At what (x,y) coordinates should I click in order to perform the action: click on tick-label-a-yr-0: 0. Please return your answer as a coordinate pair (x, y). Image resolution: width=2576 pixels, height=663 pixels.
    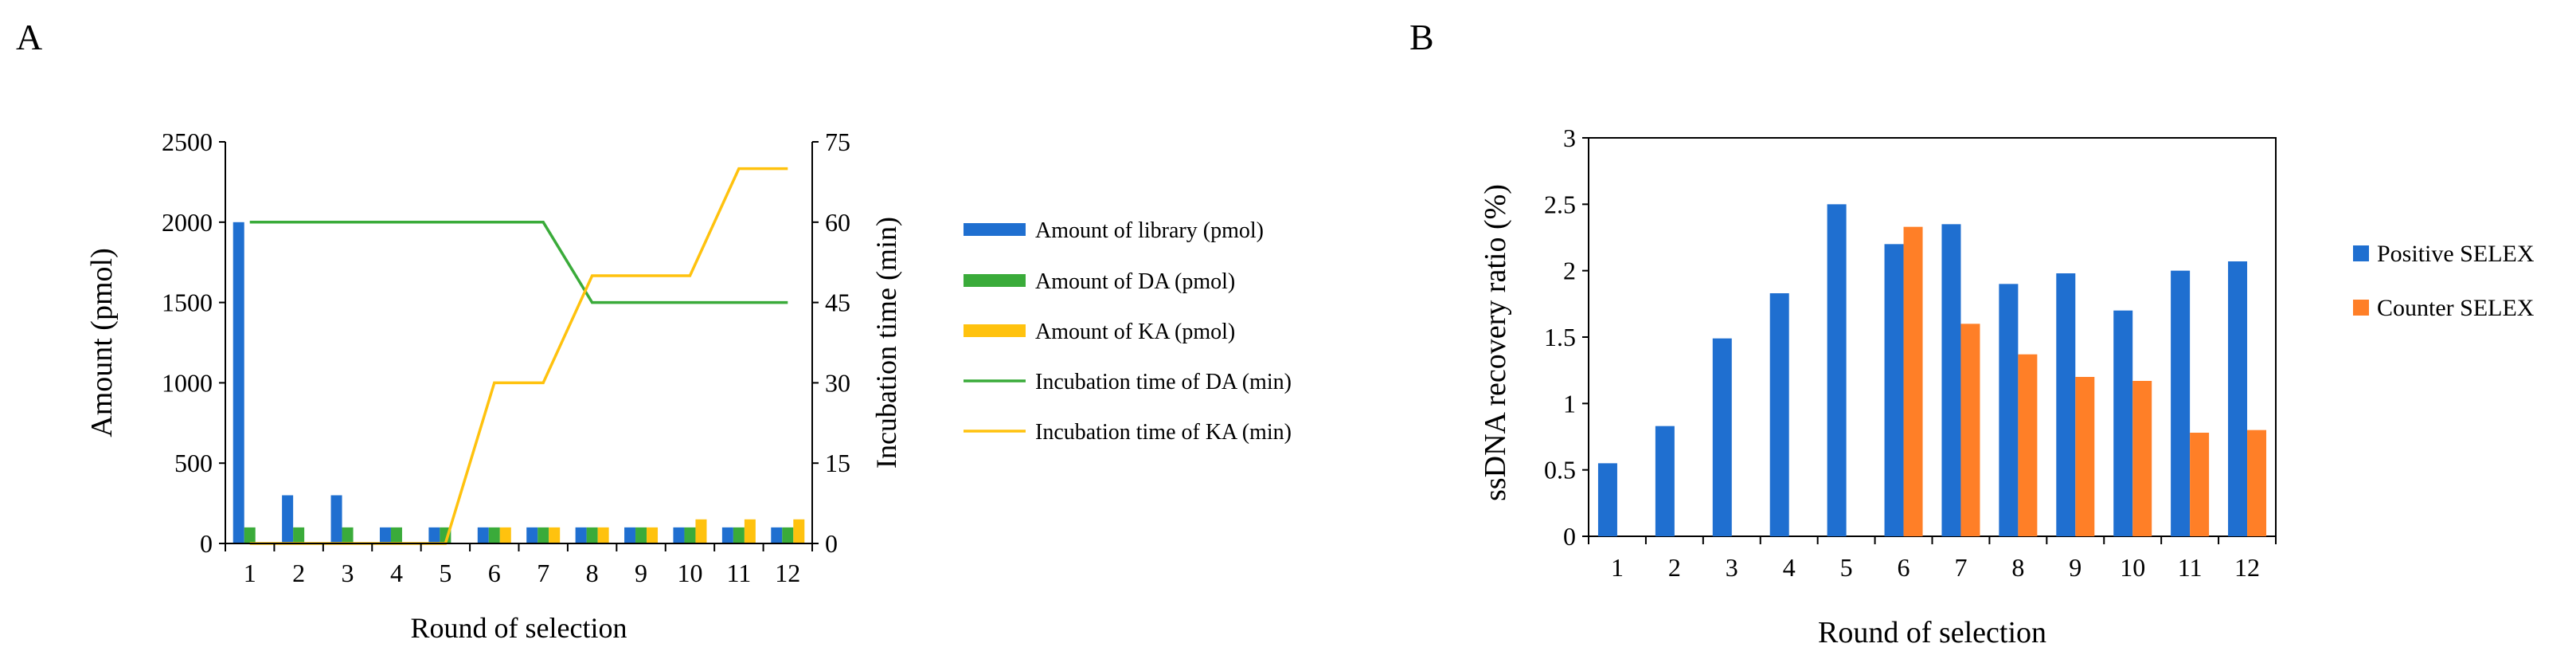
    Looking at the image, I should click on (831, 543).